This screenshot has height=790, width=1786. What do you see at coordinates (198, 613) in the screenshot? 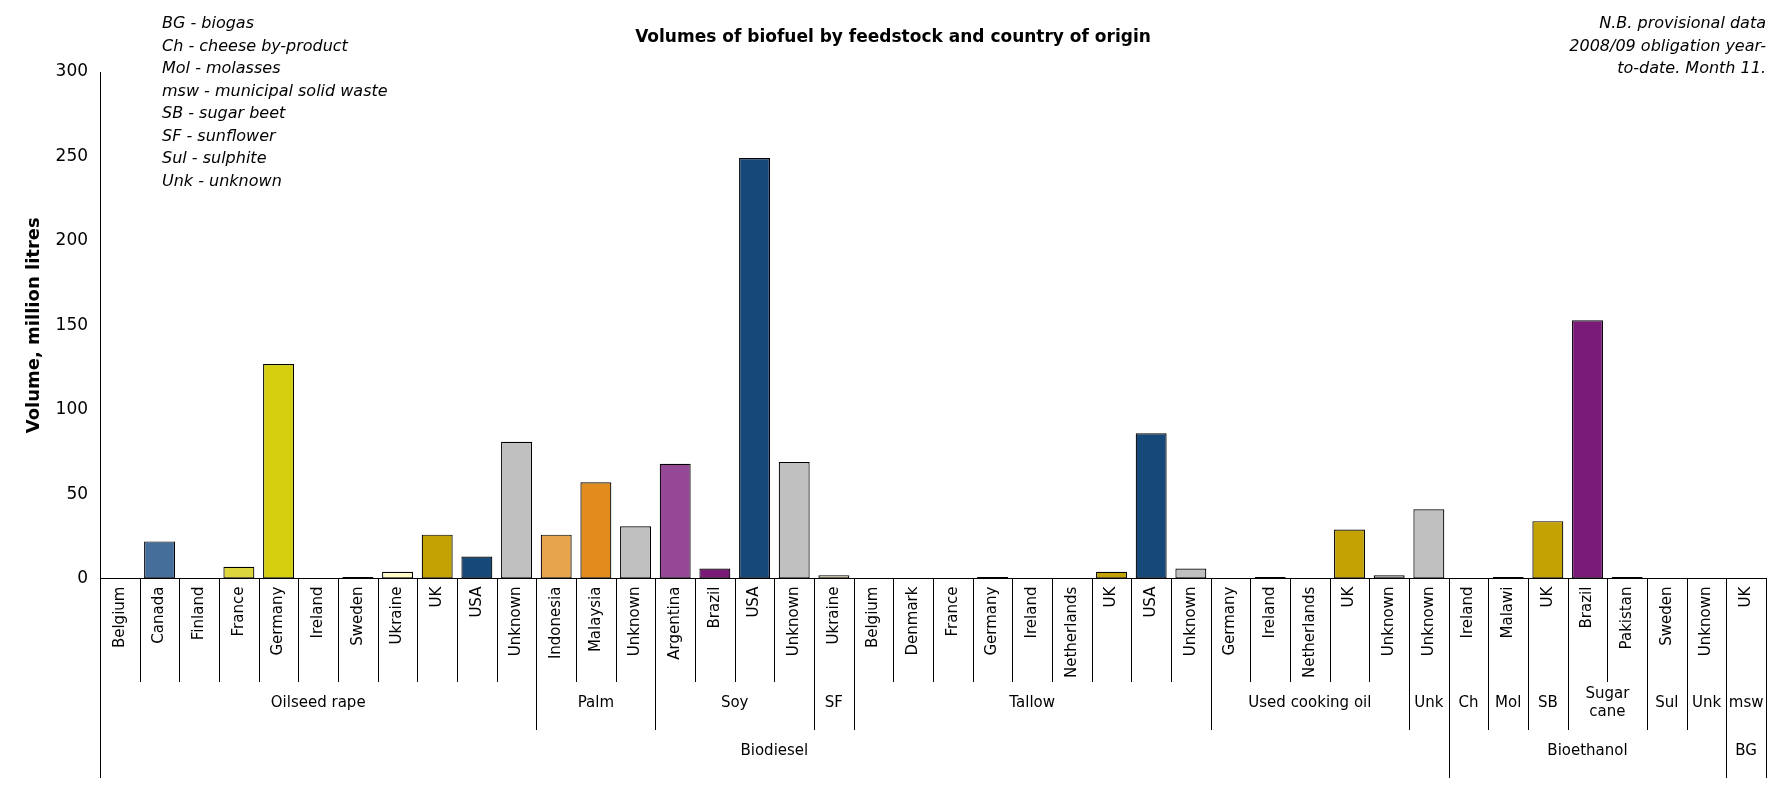
I see `x-tick-label: Finland` at bounding box center [198, 613].